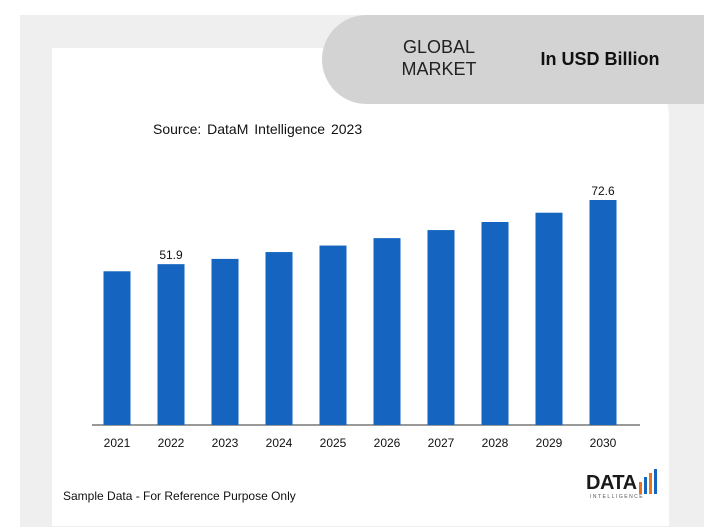 The width and height of the screenshot is (715, 532). What do you see at coordinates (387, 331) in the screenshot?
I see `bar-2026` at bounding box center [387, 331].